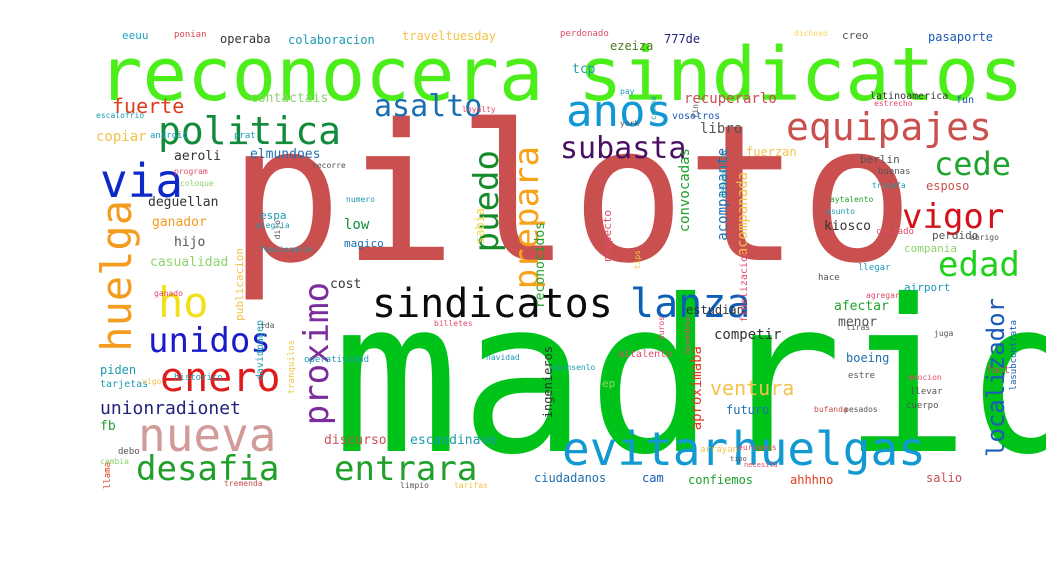  Describe the element at coordinates (748, 335) in the screenshot. I see `word: competir` at that location.